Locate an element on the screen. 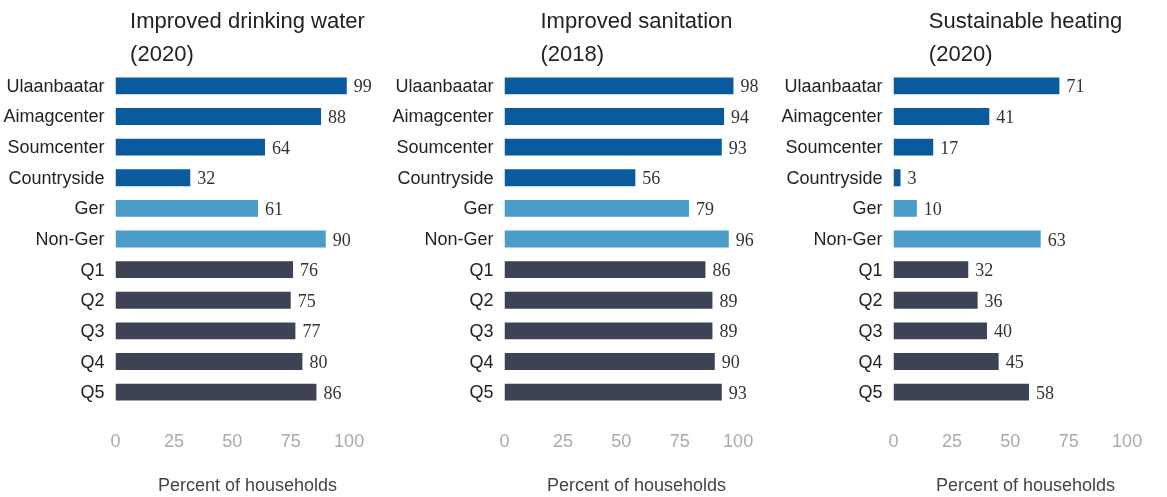 The image size is (1167, 497). data-label: 10 is located at coordinates (932, 208).